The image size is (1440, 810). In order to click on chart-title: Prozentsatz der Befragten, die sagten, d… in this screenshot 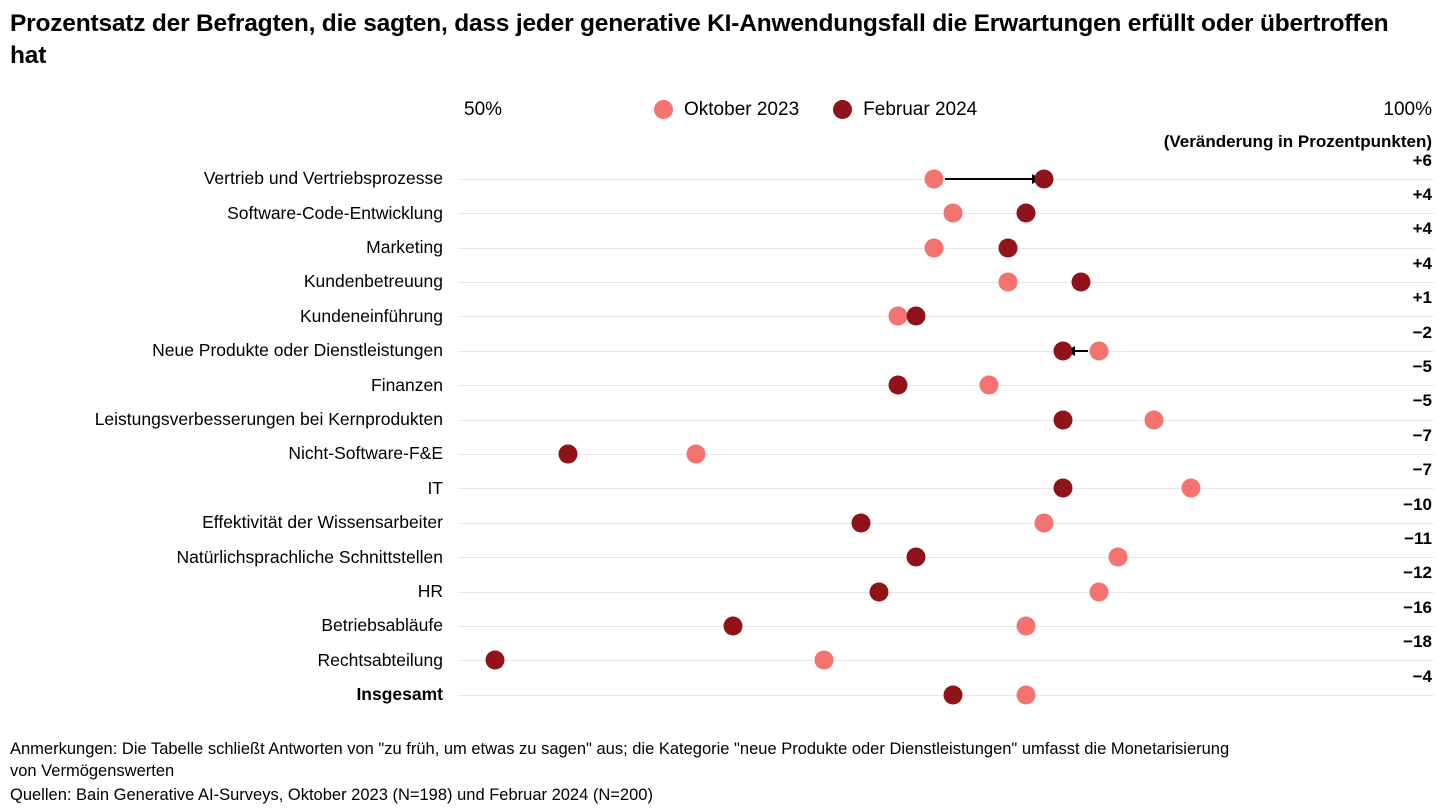, I will do `click(699, 40)`.